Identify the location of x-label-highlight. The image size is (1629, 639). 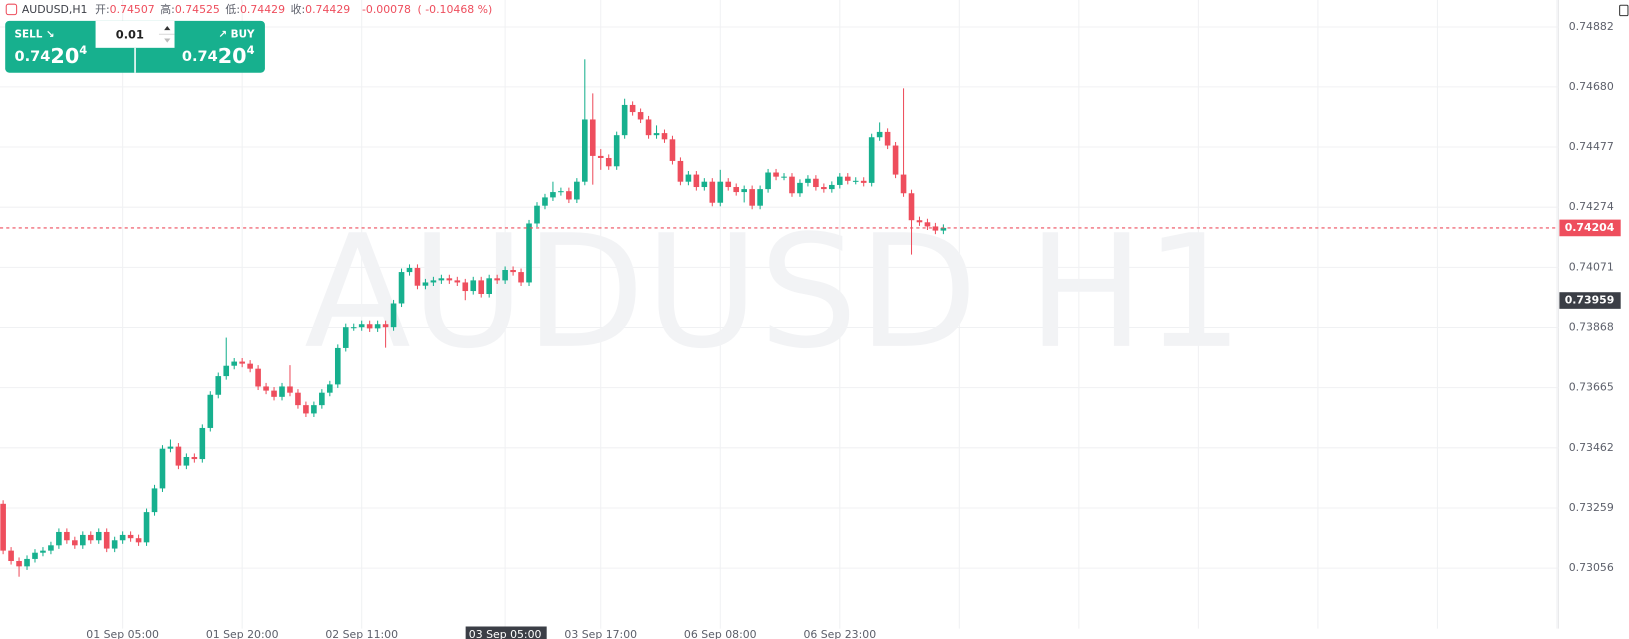
(506, 632).